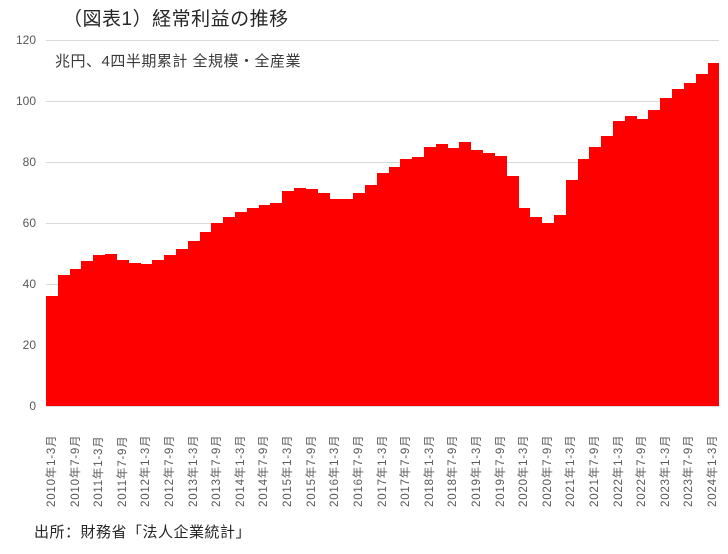 Image resolution: width=728 pixels, height=554 pixels. Describe the element at coordinates (642, 470) in the screenshot. I see `x-axis-tick-label: 2022年7-9月` at that location.